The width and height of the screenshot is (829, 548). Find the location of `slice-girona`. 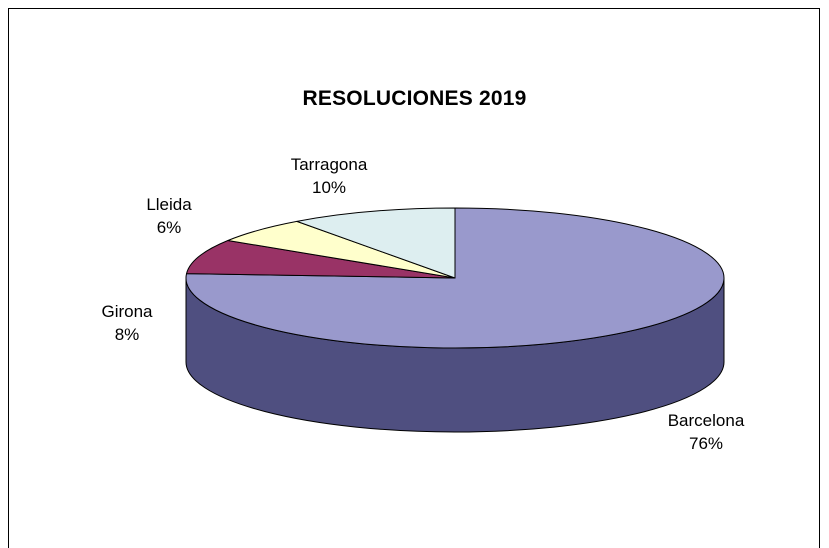

slice-girona is located at coordinates (321, 259).